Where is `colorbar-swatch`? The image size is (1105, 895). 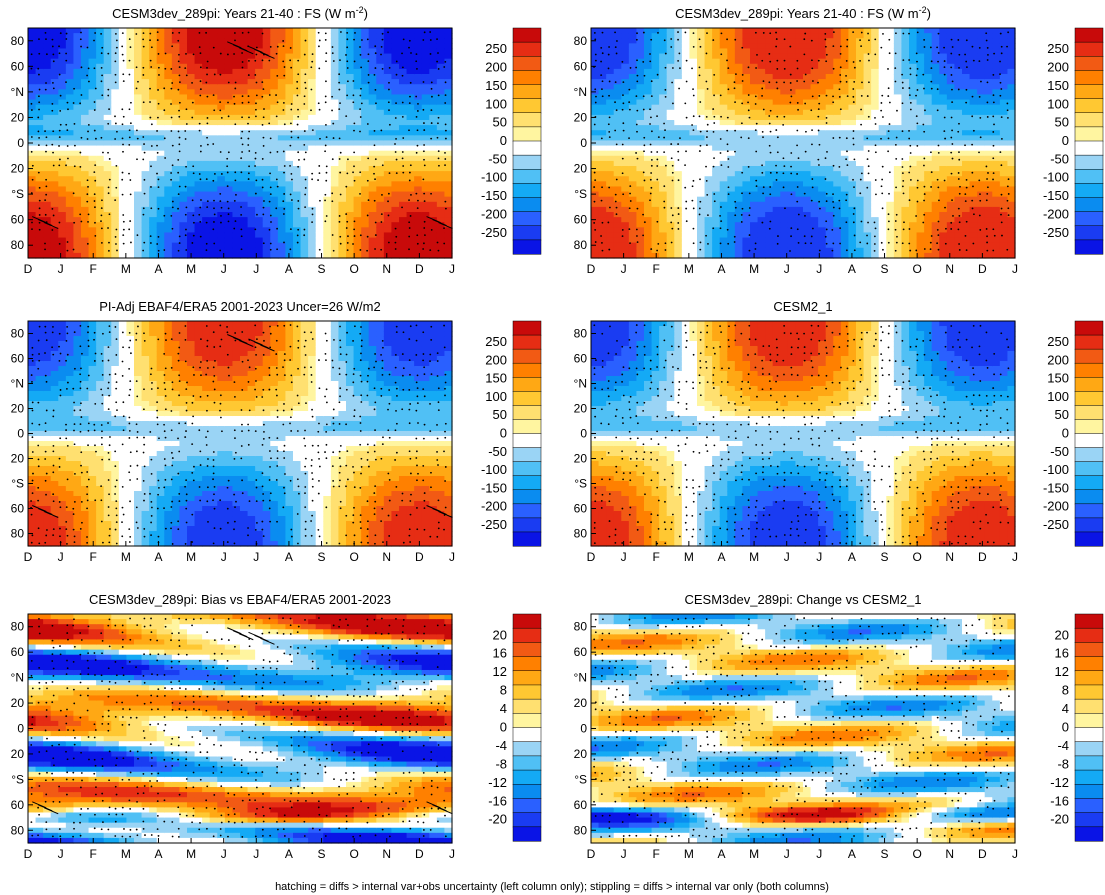
colorbar-swatch is located at coordinates (527, 120).